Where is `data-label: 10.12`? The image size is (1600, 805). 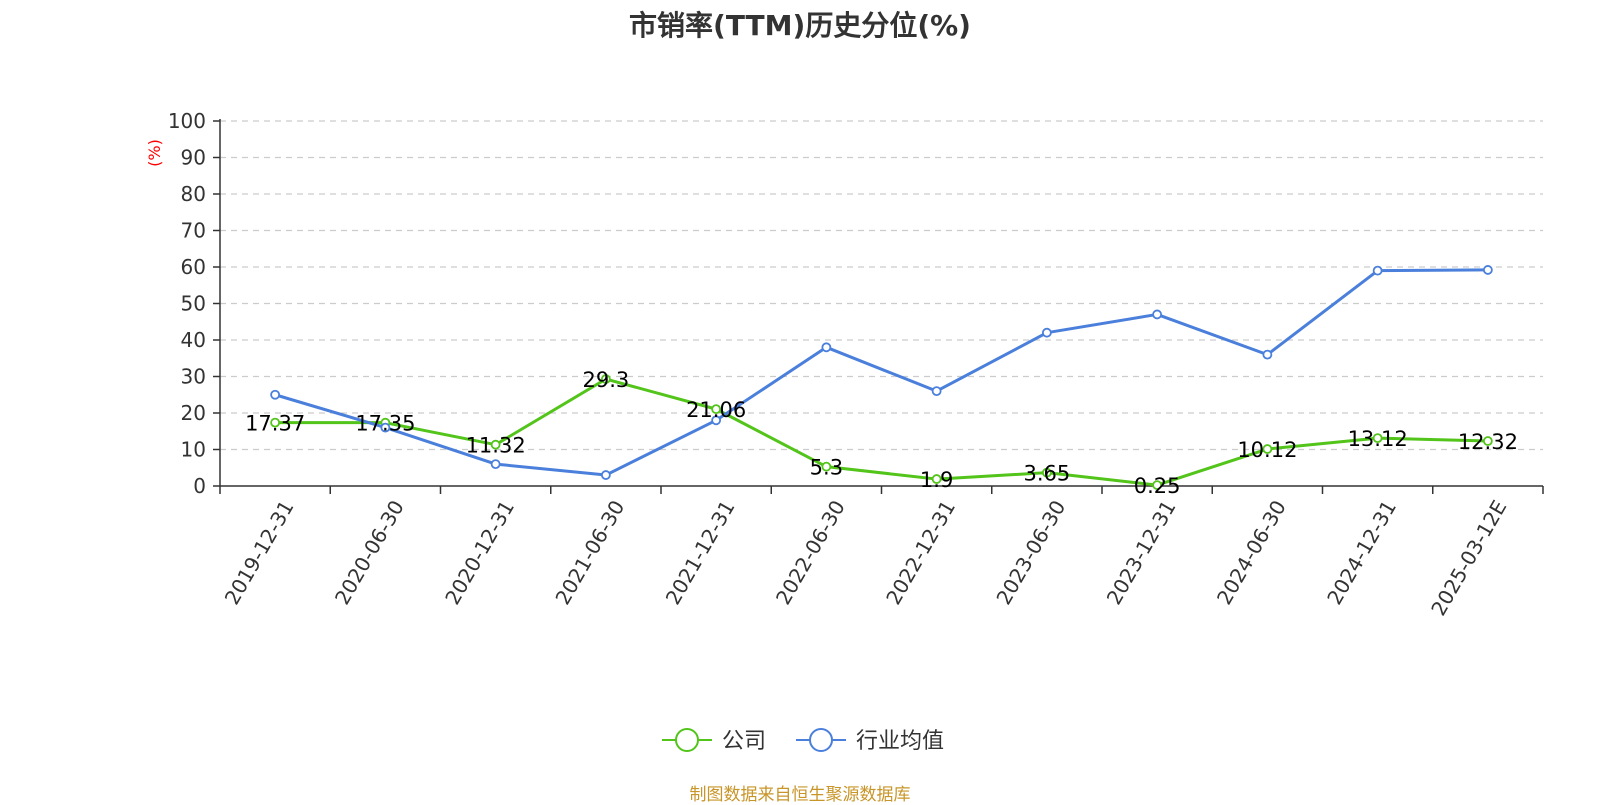 data-label: 10.12 is located at coordinates (1267, 450).